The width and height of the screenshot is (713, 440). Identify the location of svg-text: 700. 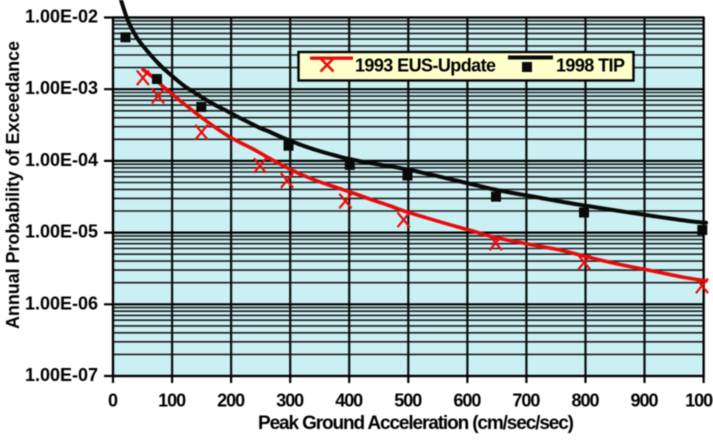
(526, 401).